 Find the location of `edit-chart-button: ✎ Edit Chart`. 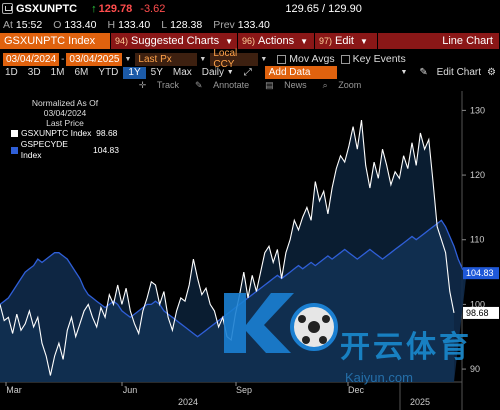

edit-chart-button: ✎ Edit Chart is located at coordinates (447, 72).